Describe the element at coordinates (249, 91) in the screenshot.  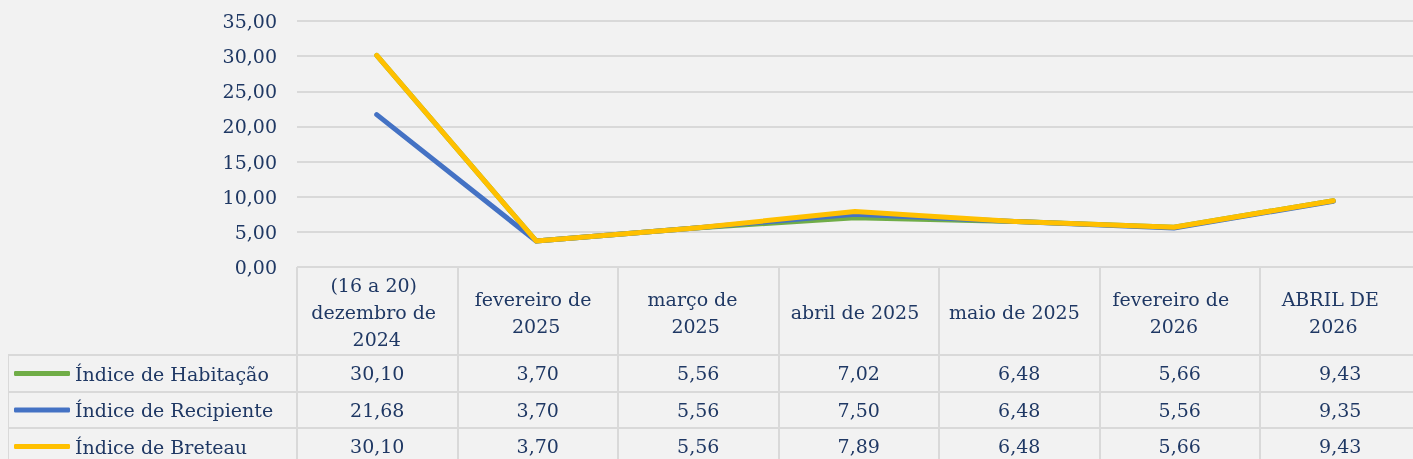
I see `y-tick-label: 25,00` at that location.